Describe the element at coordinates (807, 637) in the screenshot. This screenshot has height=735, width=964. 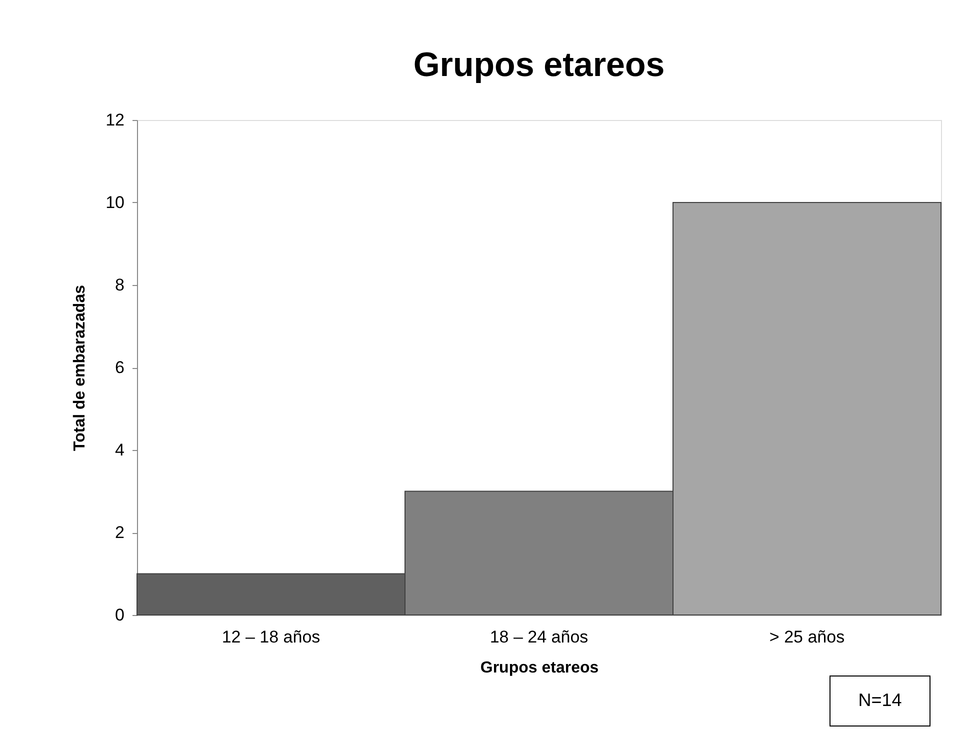
I see `x-tick-label: > 25 años` at that location.